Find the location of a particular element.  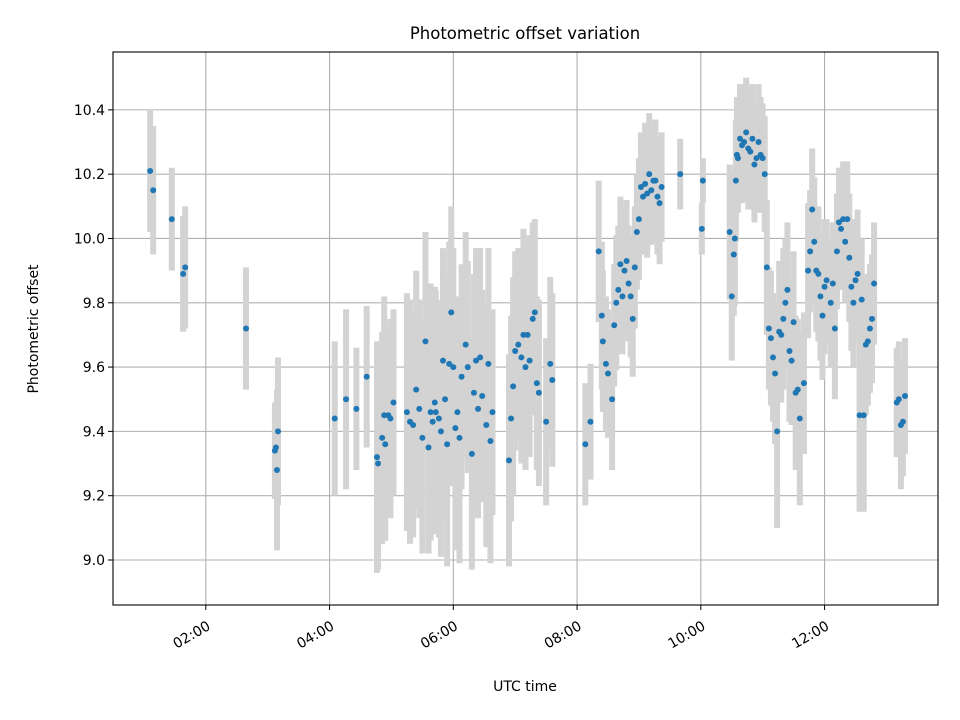

y-tick-label: 9.4 is located at coordinates (94, 432).